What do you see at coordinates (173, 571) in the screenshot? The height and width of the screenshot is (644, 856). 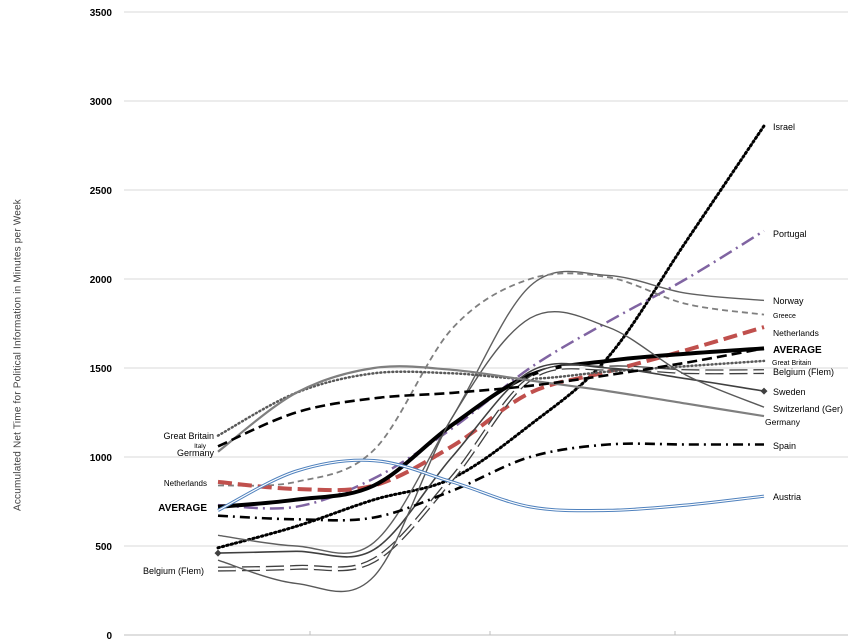 I see `series-label-start-belgium-flem: Belgium (Flem)` at bounding box center [173, 571].